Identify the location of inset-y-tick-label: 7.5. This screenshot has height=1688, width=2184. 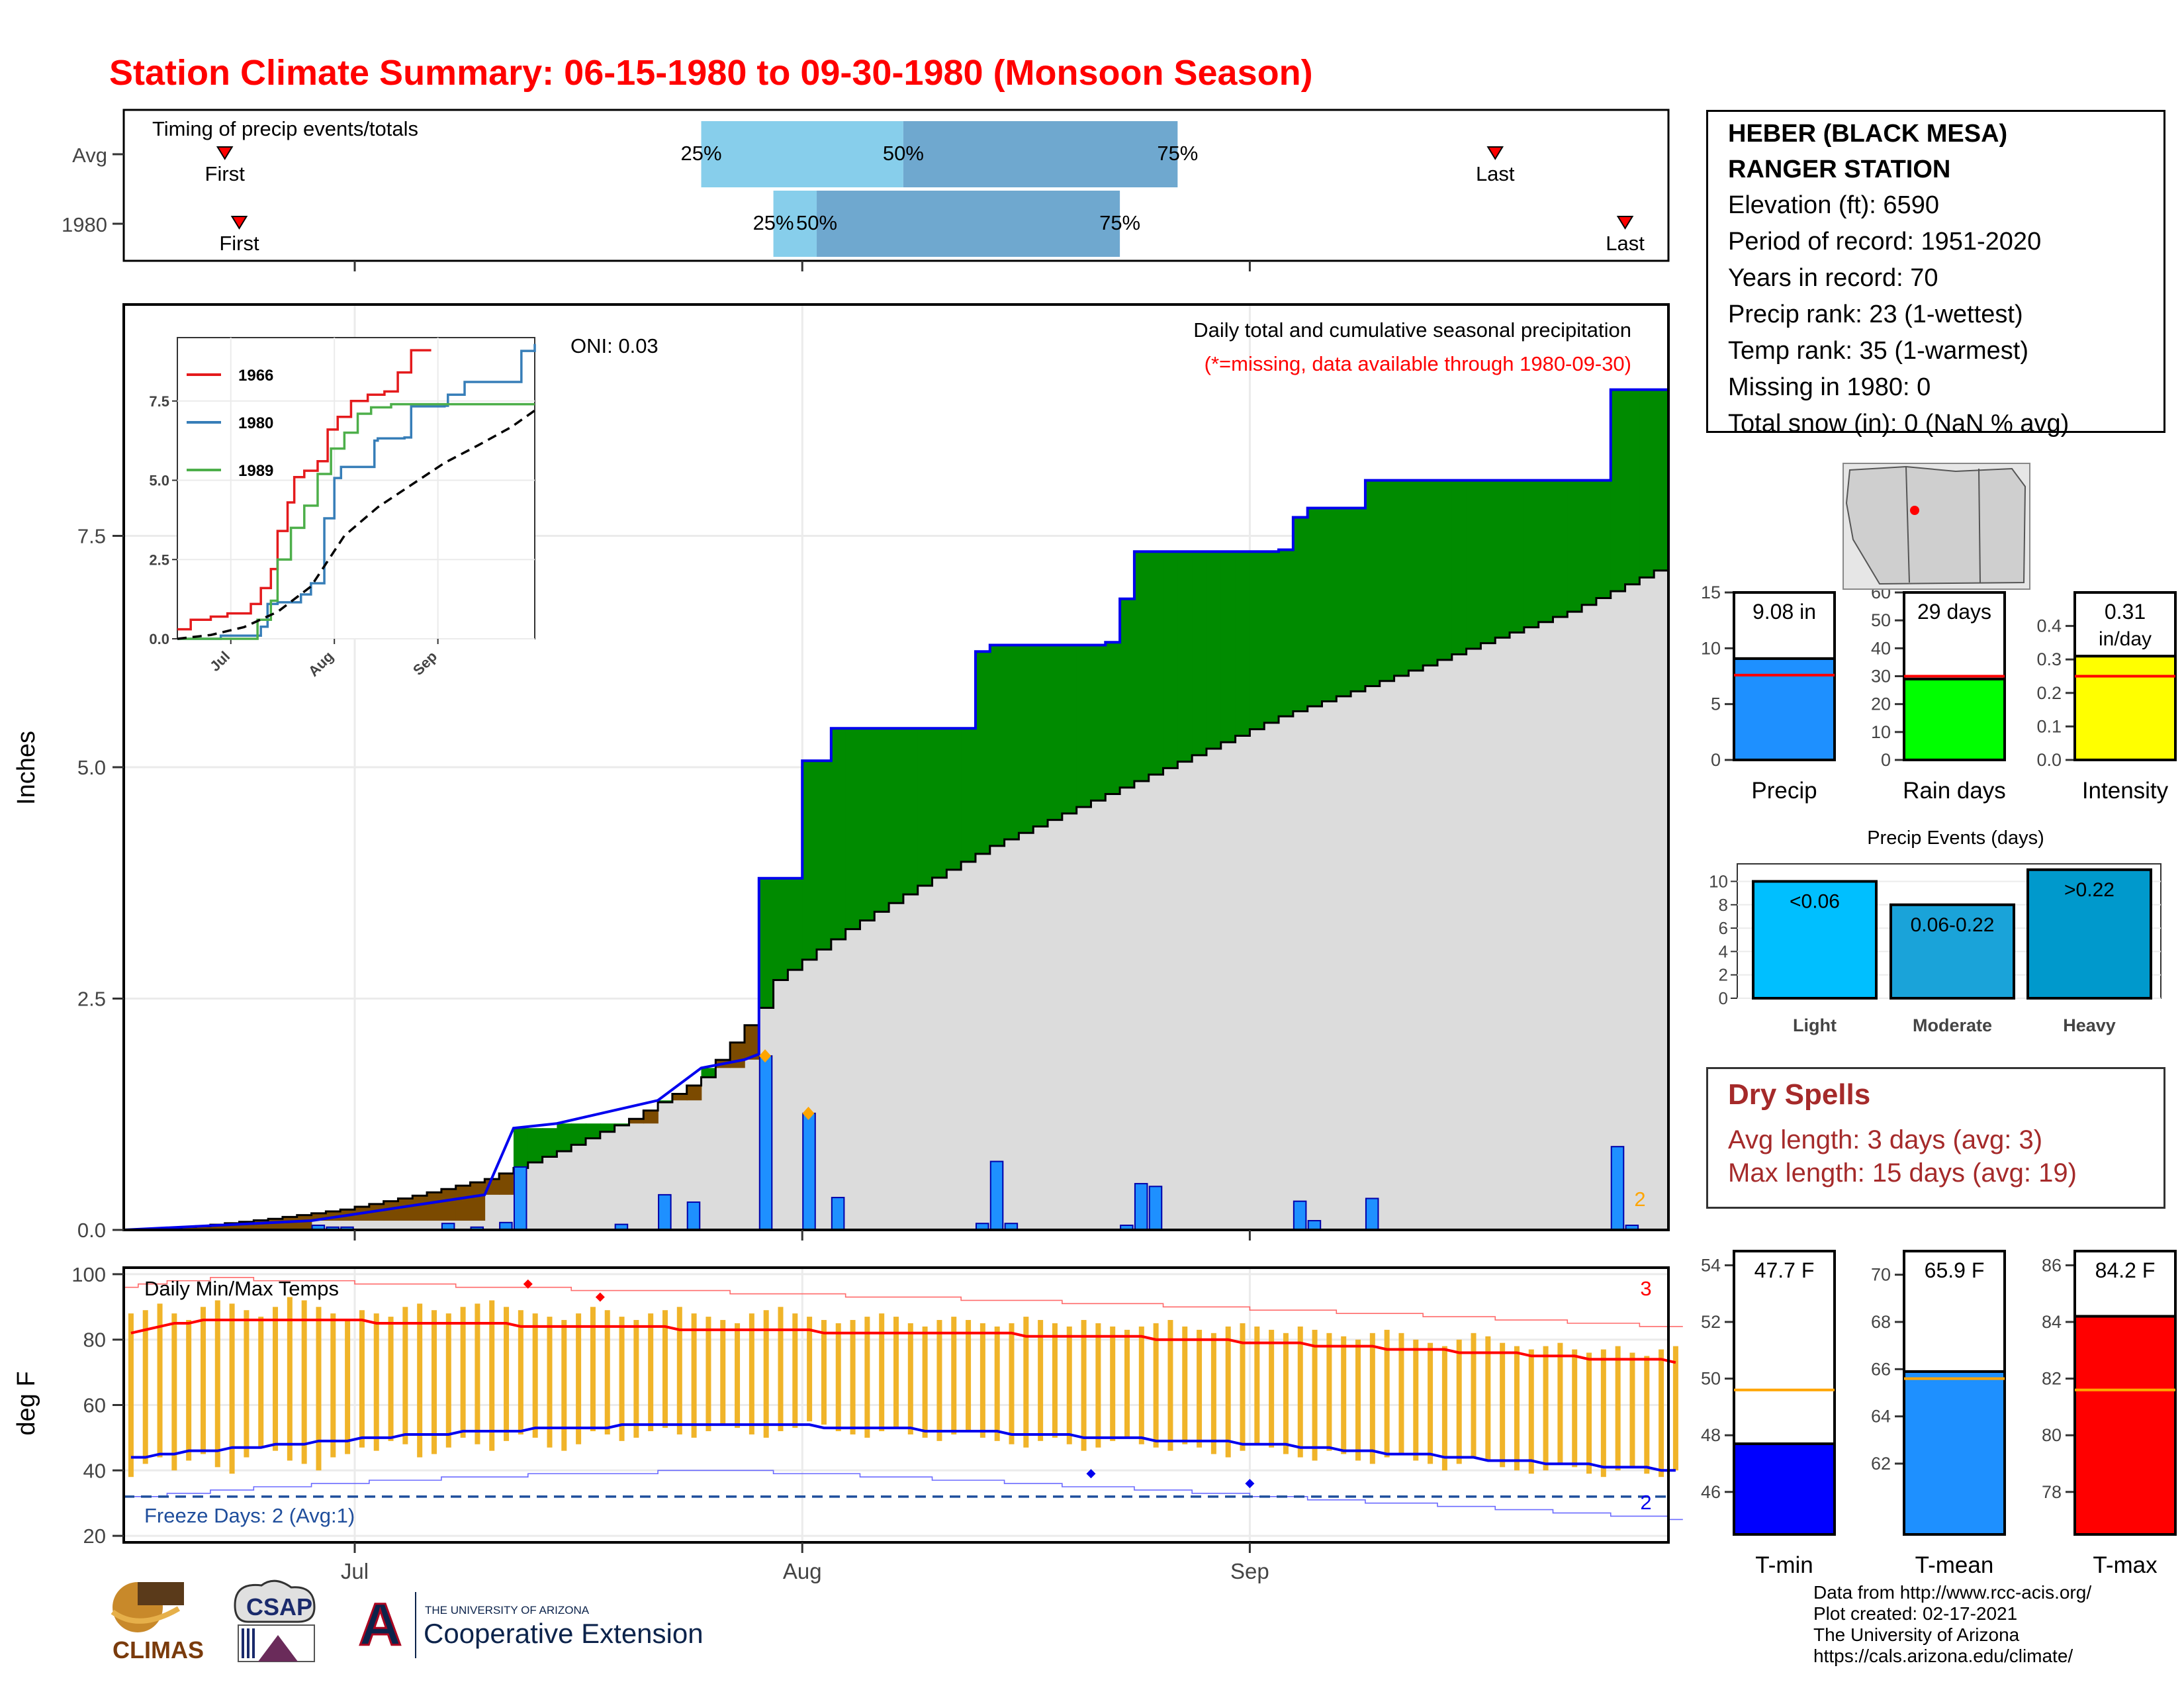
(159, 401).